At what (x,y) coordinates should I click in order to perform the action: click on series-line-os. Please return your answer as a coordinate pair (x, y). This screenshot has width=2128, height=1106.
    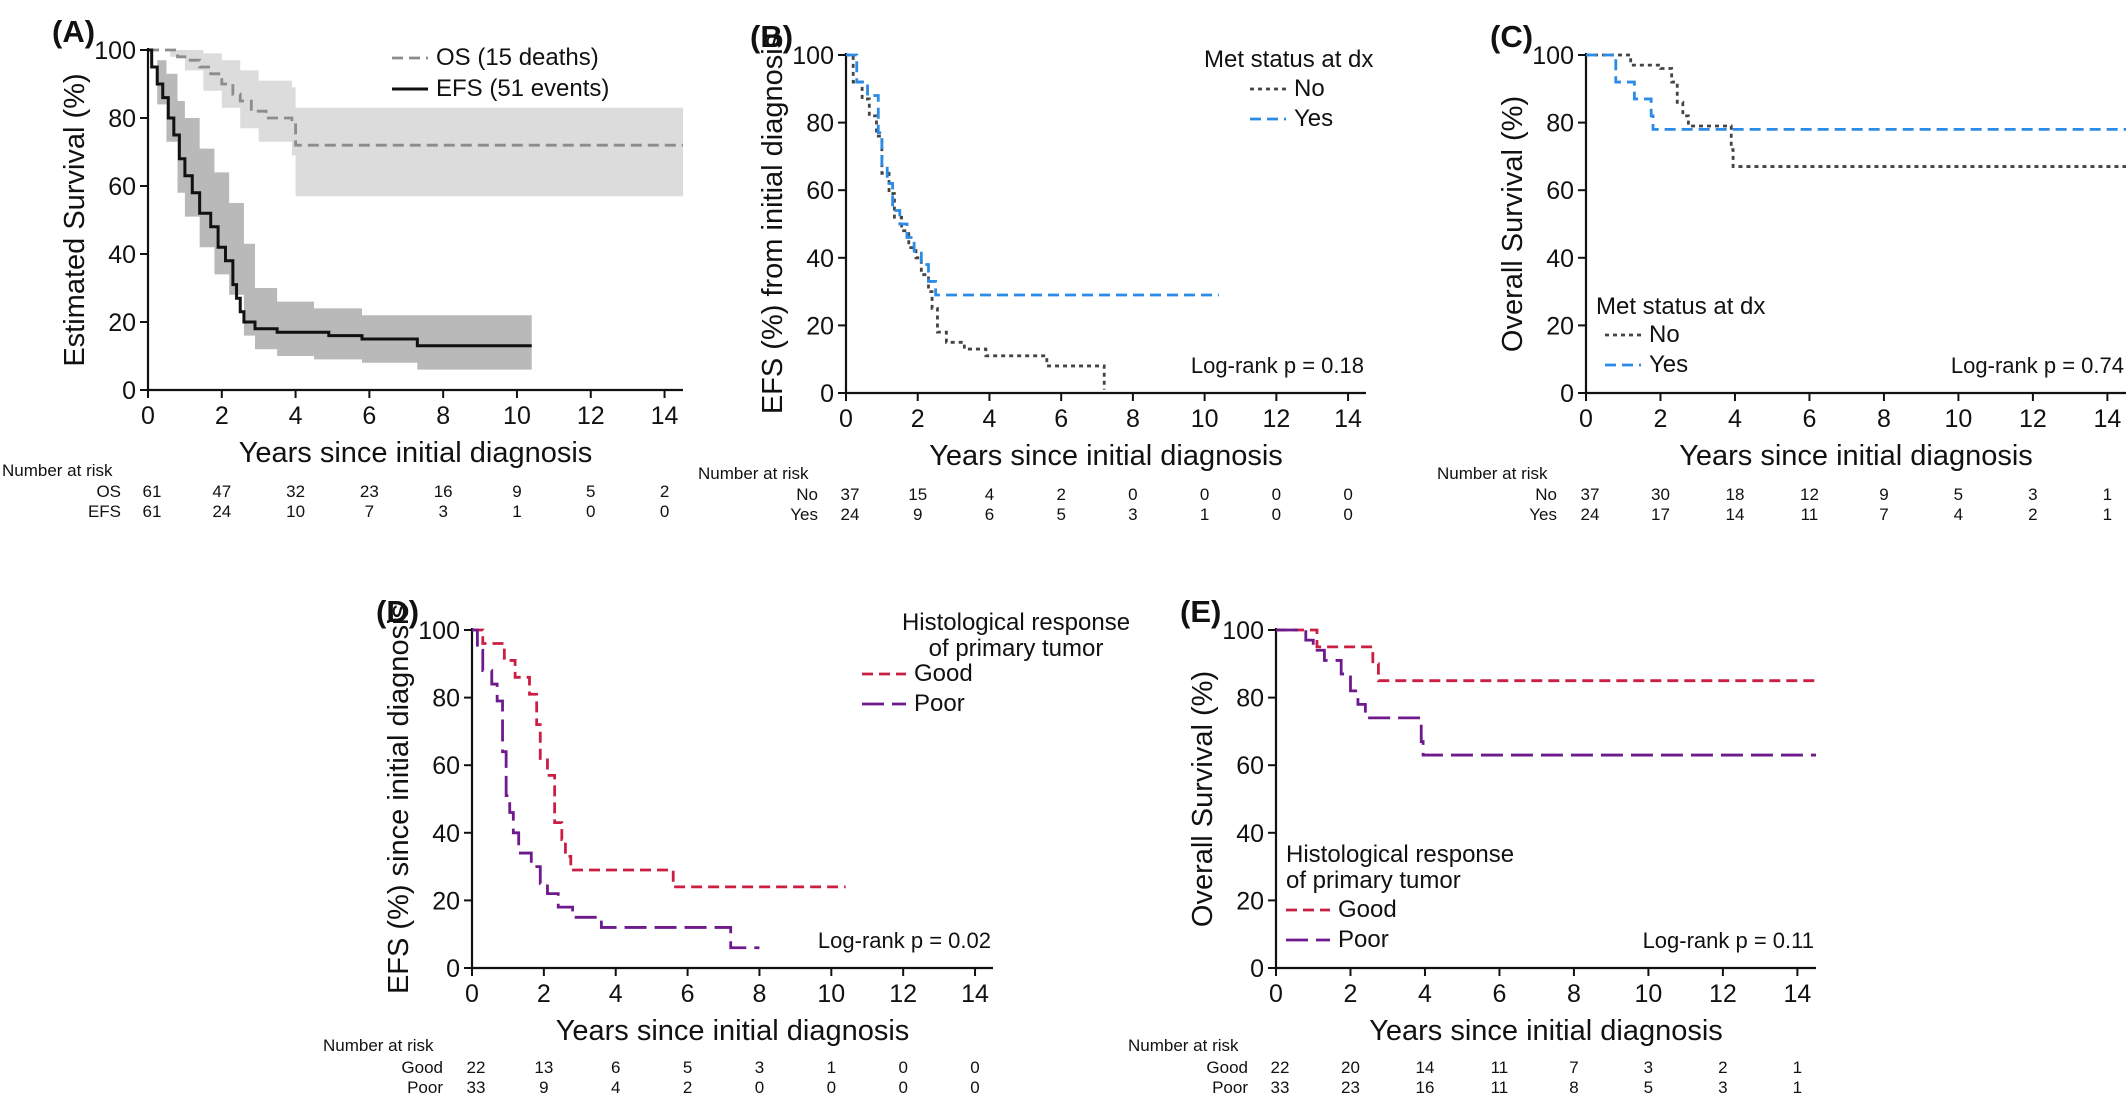
    Looking at the image, I should click on (415, 97).